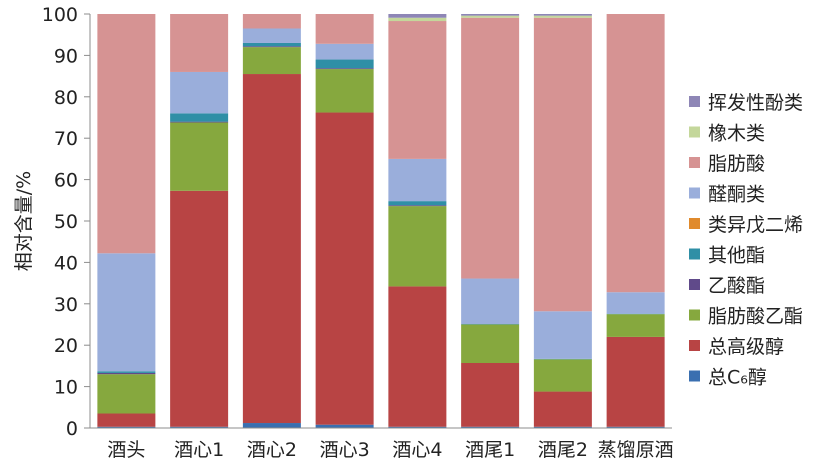 This screenshot has width=836, height=472. What do you see at coordinates (490, 450) in the screenshot?
I see `x-category-label: 酒尾1` at bounding box center [490, 450].